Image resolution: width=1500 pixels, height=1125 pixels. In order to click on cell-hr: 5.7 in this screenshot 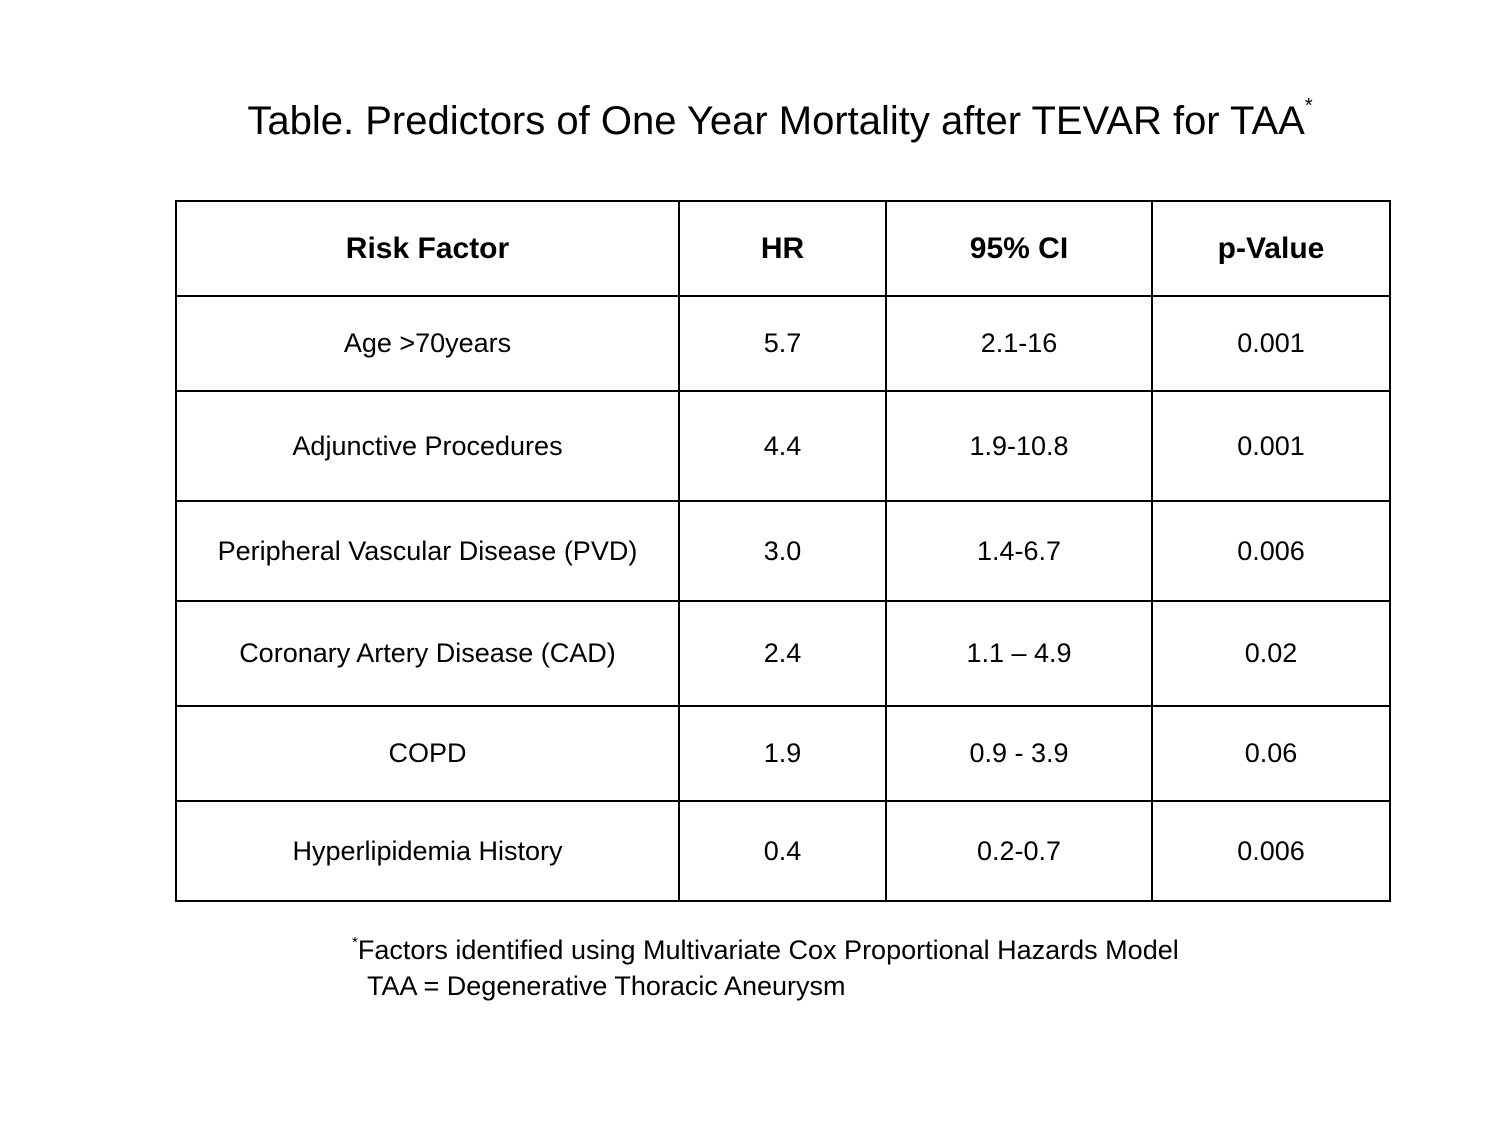, I will do `click(782, 343)`.